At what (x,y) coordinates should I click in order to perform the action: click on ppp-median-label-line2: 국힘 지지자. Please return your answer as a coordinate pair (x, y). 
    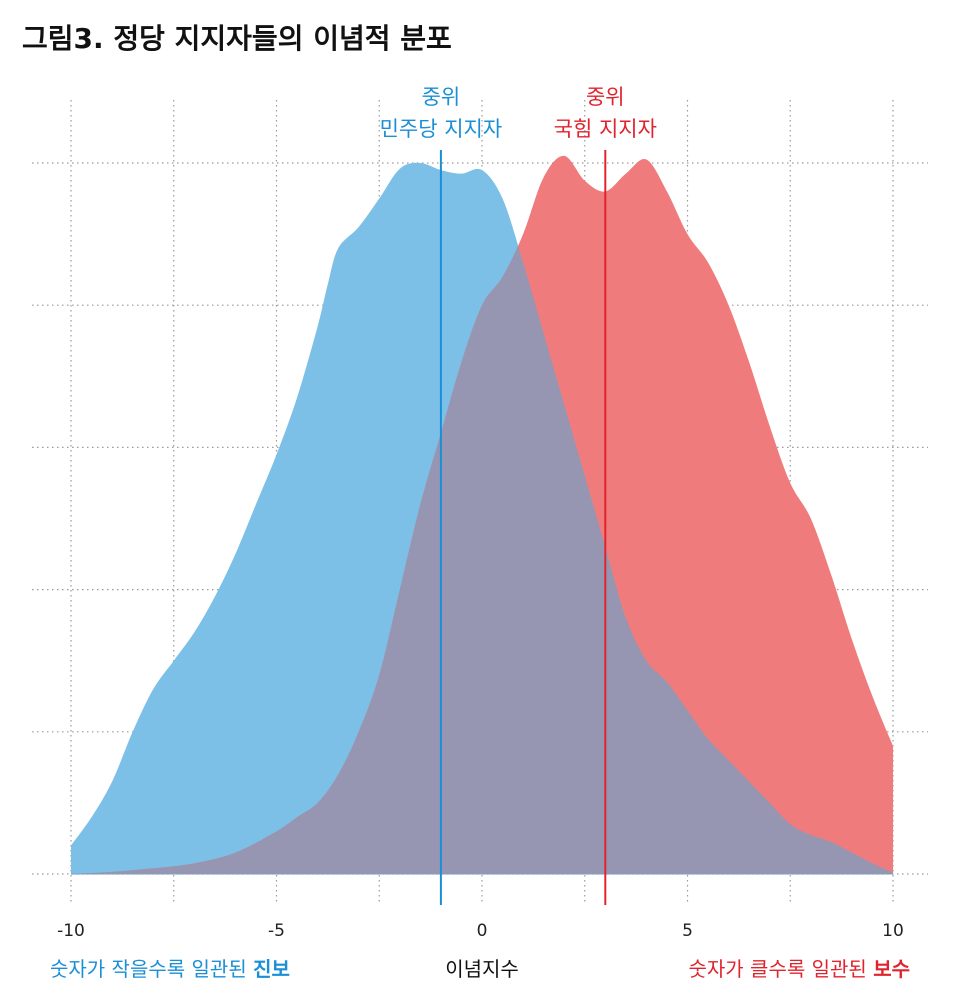
    Looking at the image, I should click on (605, 129).